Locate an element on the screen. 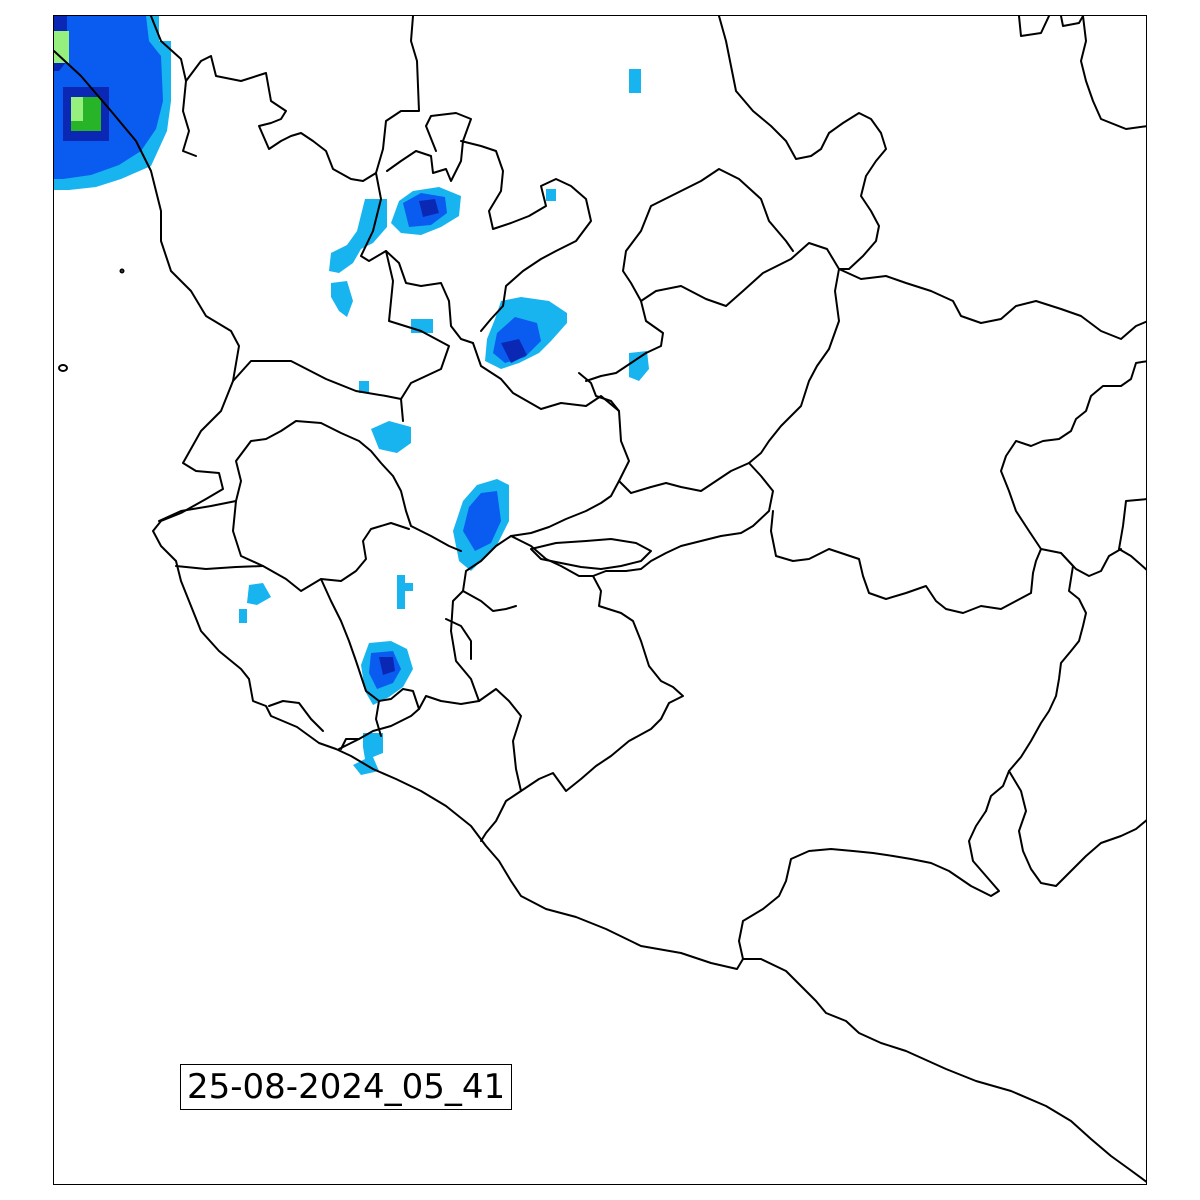  radar-echo-cell-left-strip is located at coordinates (381, 296).